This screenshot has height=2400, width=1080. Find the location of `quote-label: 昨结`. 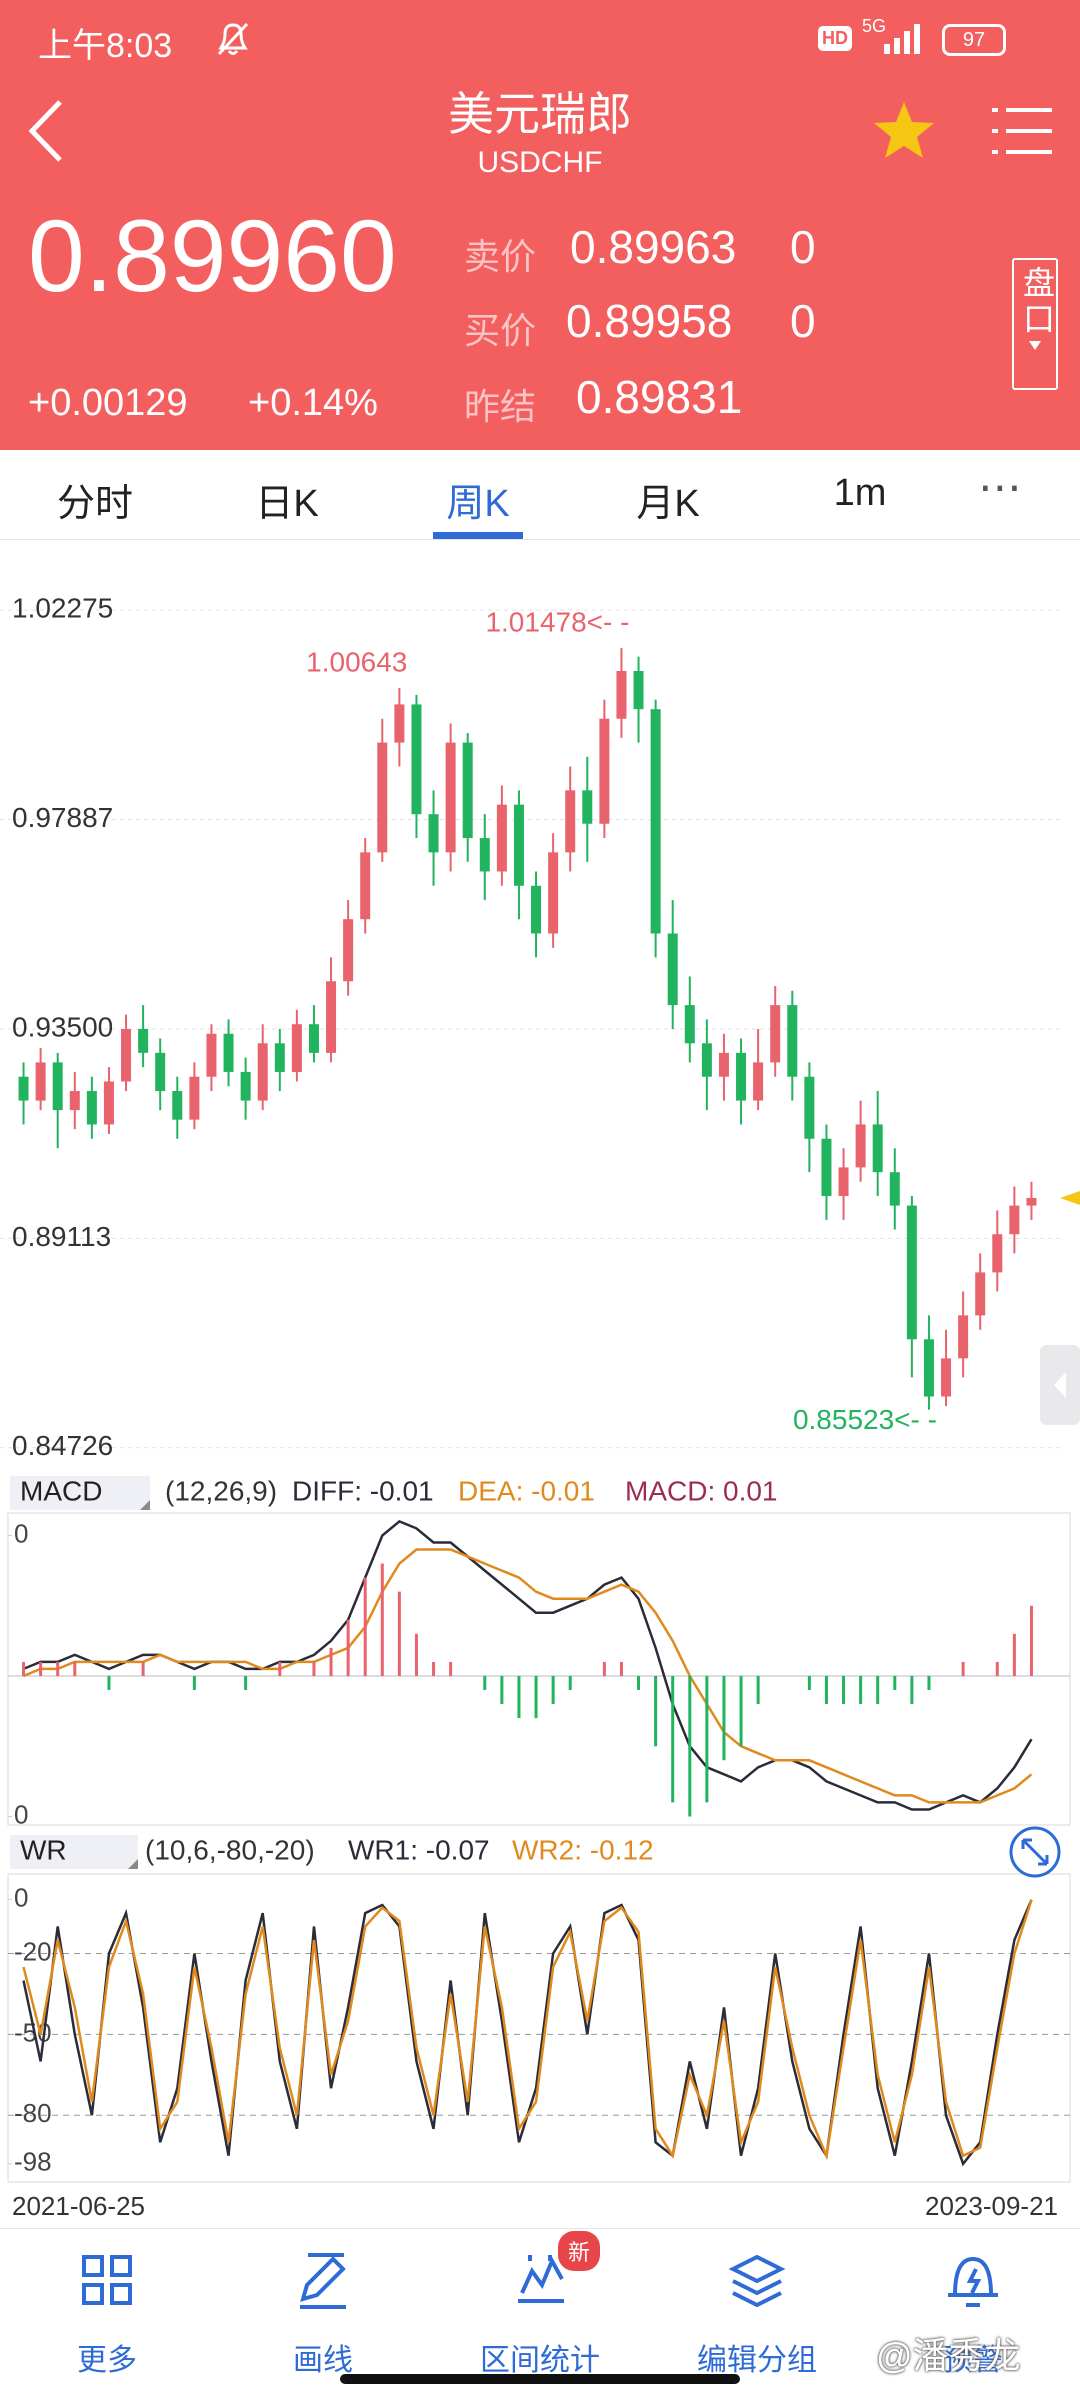

quote-label: 昨结 is located at coordinates (500, 406).